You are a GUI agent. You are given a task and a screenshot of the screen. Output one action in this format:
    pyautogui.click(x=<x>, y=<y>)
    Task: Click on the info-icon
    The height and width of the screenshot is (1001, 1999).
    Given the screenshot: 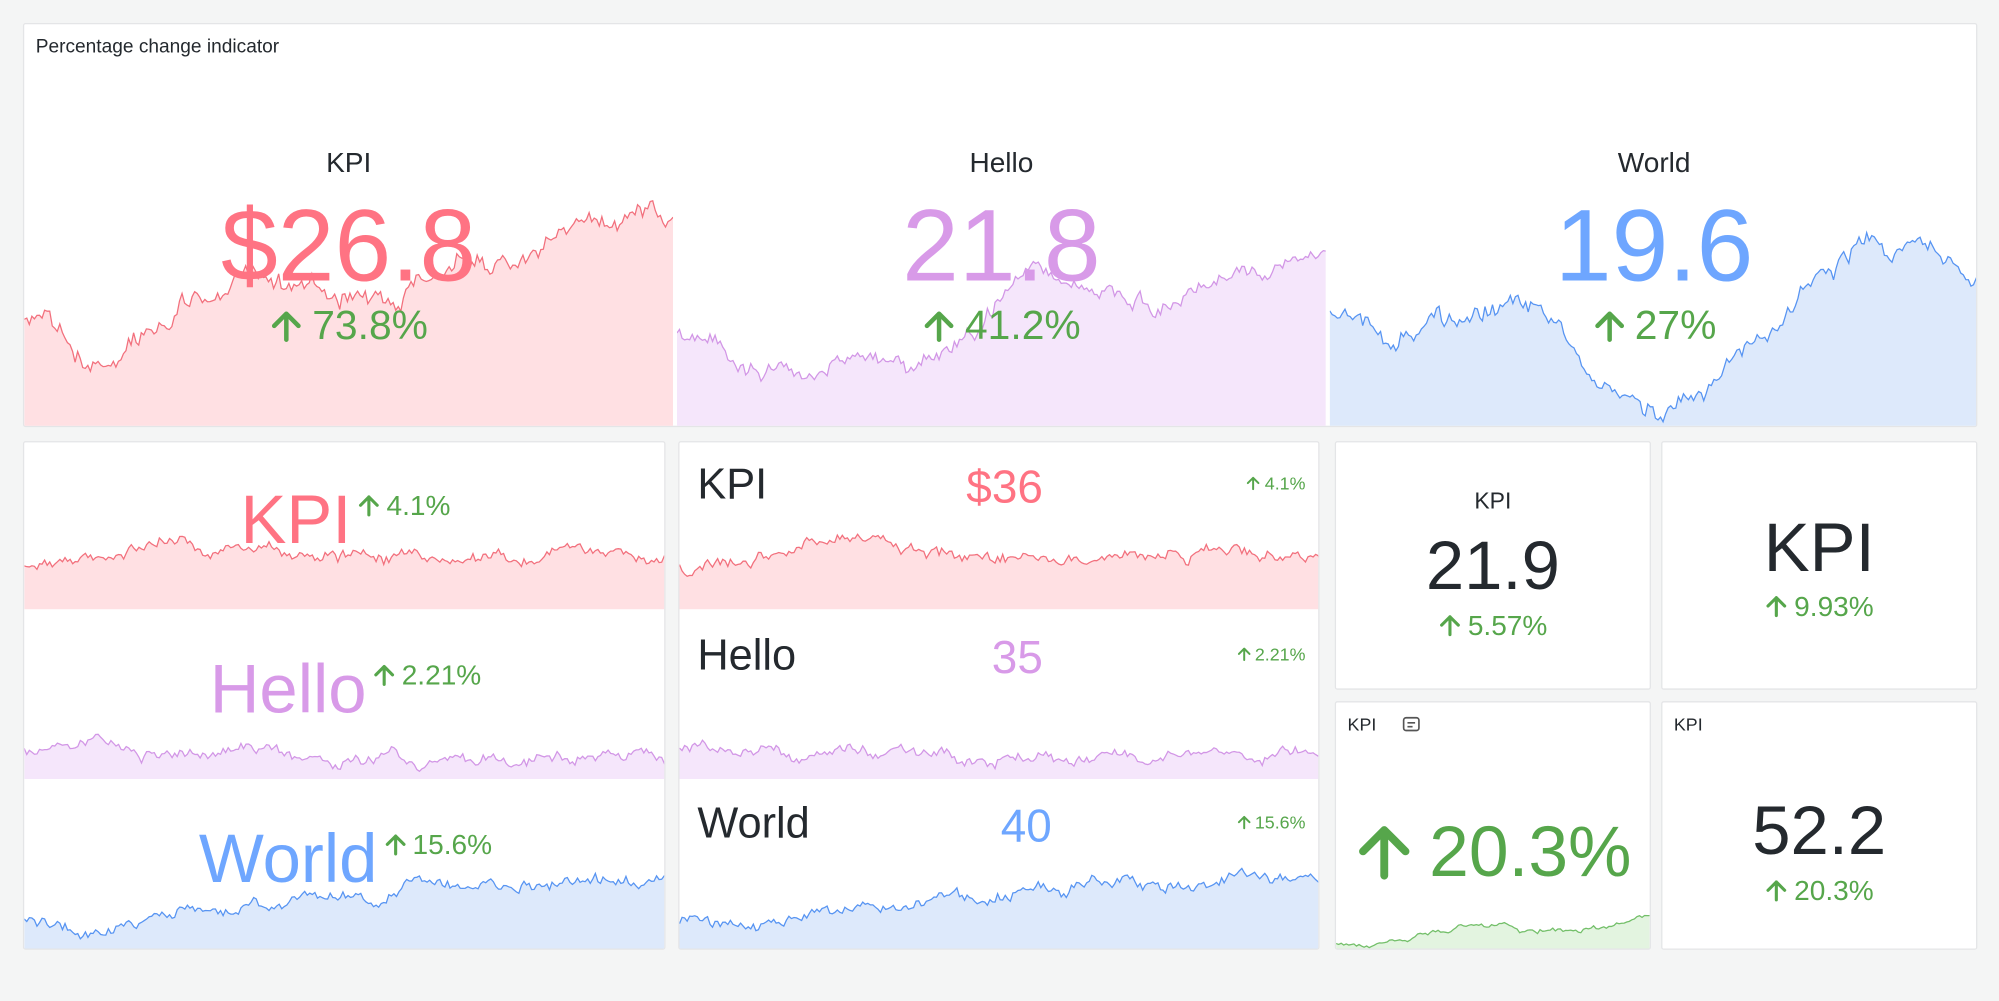 What is the action you would take?
    pyautogui.click(x=1411, y=724)
    